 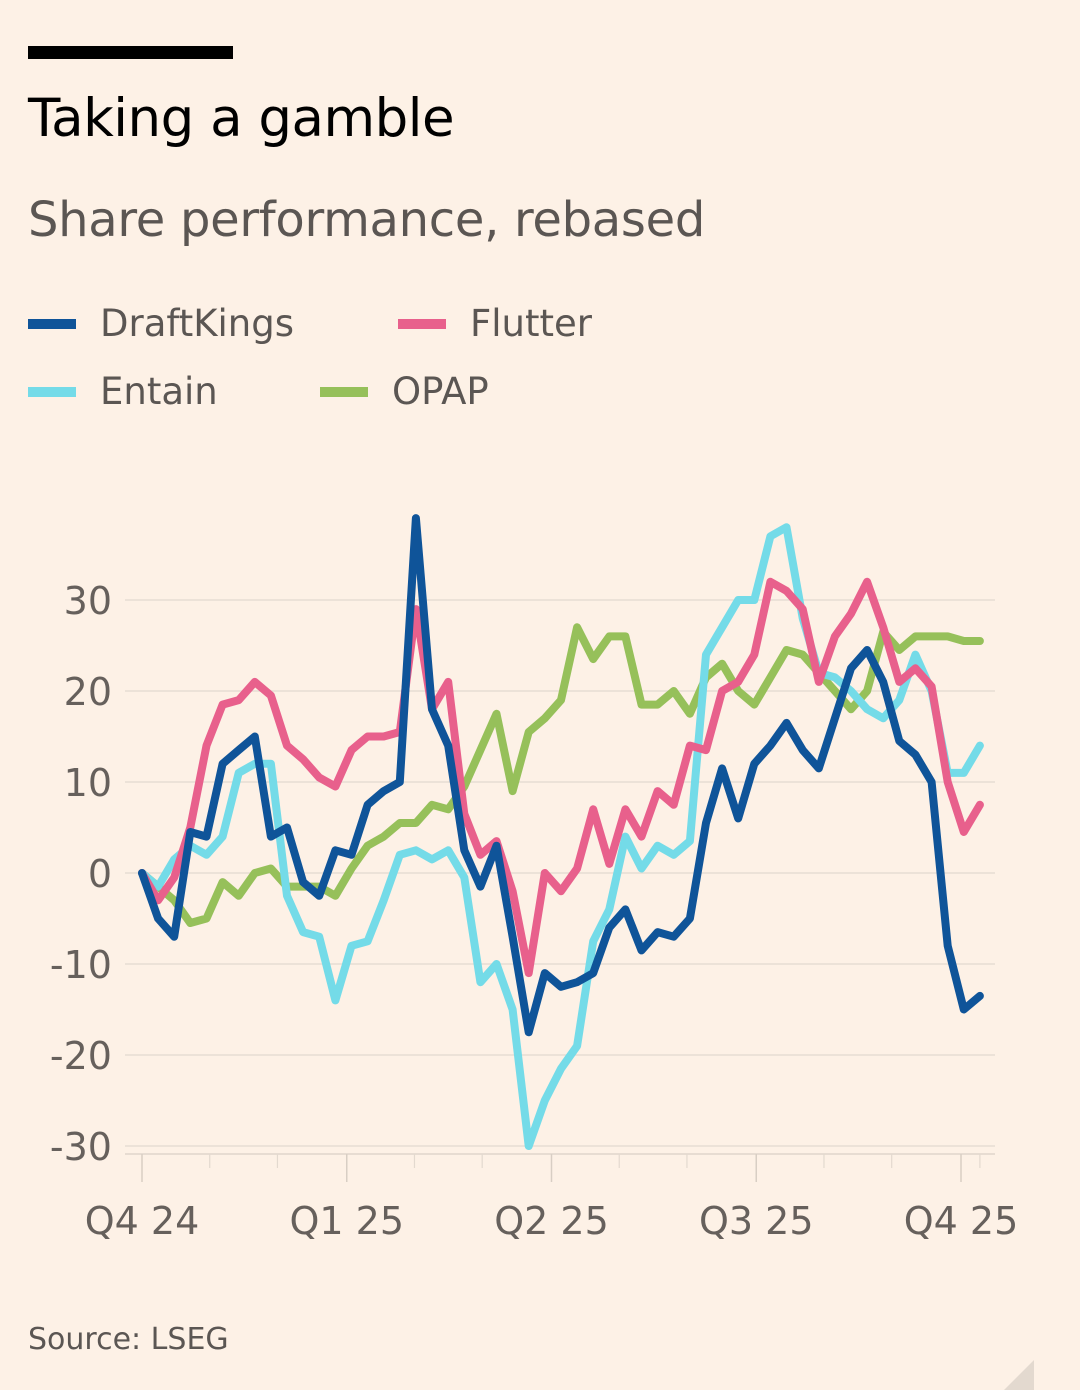 What do you see at coordinates (130, 52) in the screenshot?
I see `top-rule-decoration` at bounding box center [130, 52].